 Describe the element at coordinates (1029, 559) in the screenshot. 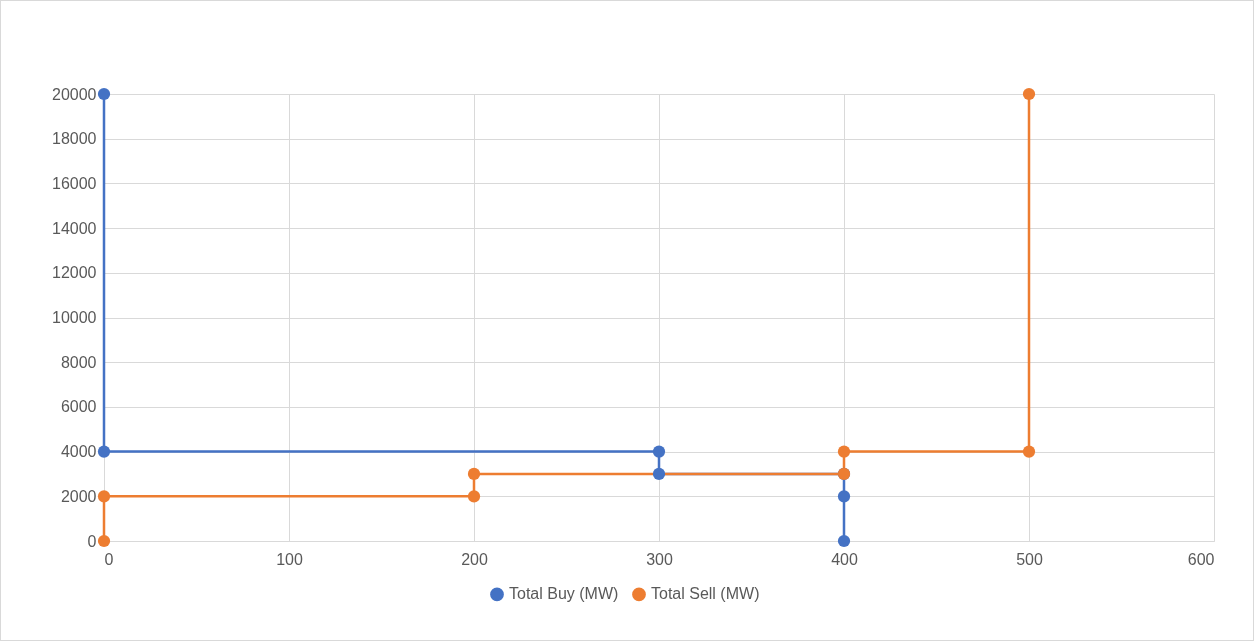

I see `x-tick-label: 500` at that location.